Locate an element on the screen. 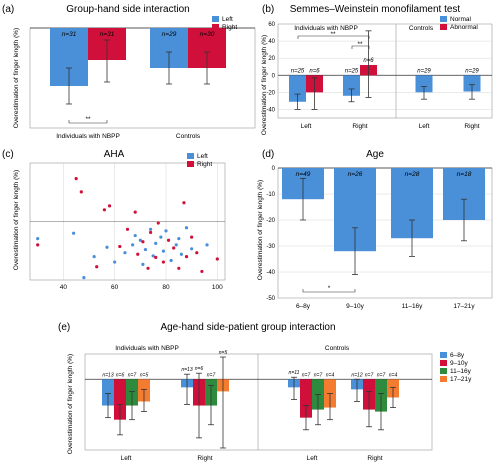  n-label-right-0: n=31 is located at coordinates (107, 34).